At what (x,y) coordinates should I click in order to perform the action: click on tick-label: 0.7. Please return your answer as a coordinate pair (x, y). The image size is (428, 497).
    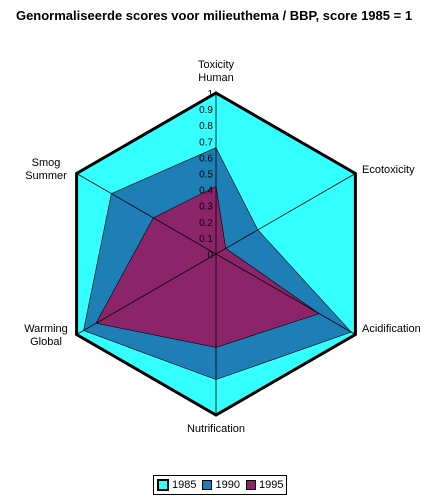
    Looking at the image, I should click on (206, 142).